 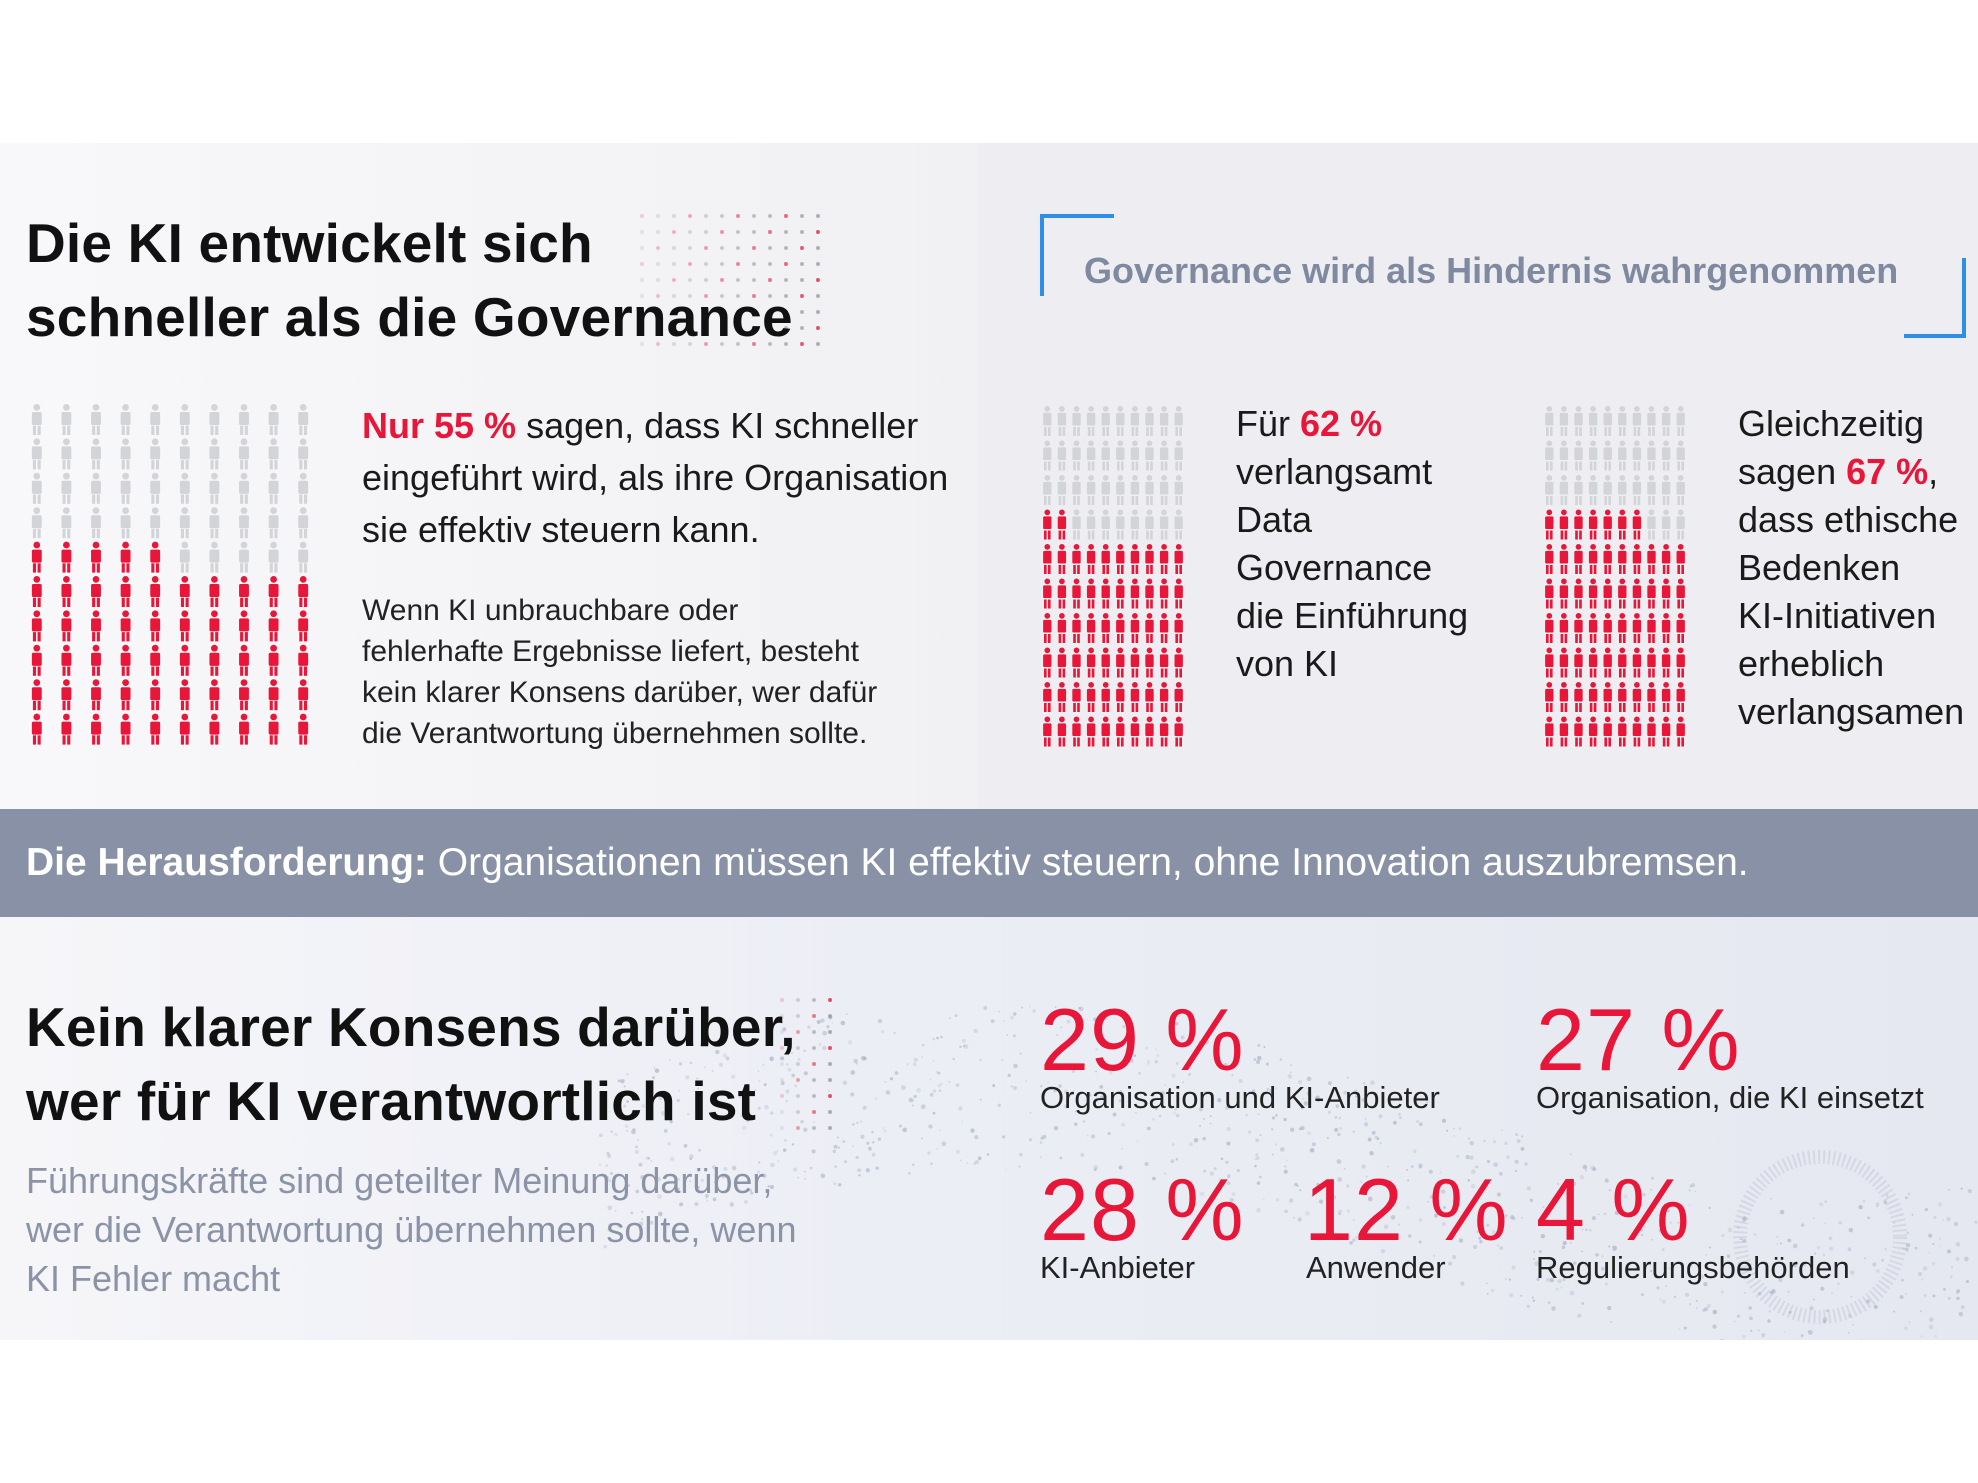 I want to click on section1-title-line: Die KI entwickelt sich, so click(x=309, y=243).